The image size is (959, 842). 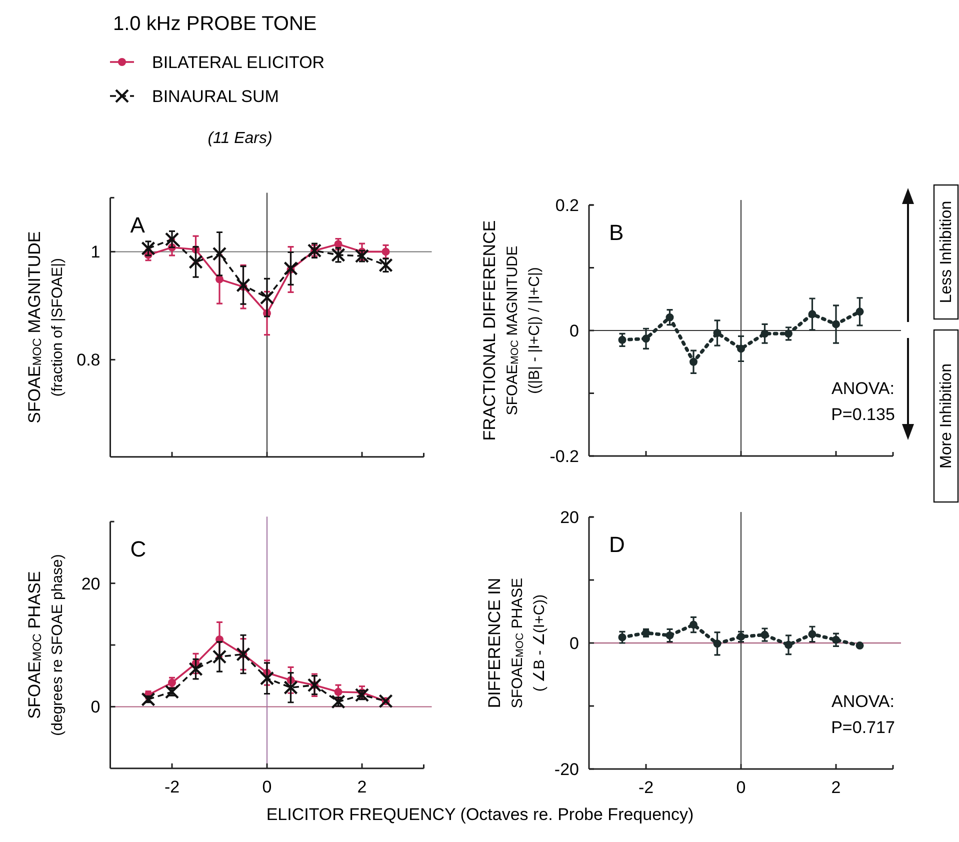 I want to click on y-tick-label: 0.8, so click(x=88, y=360).